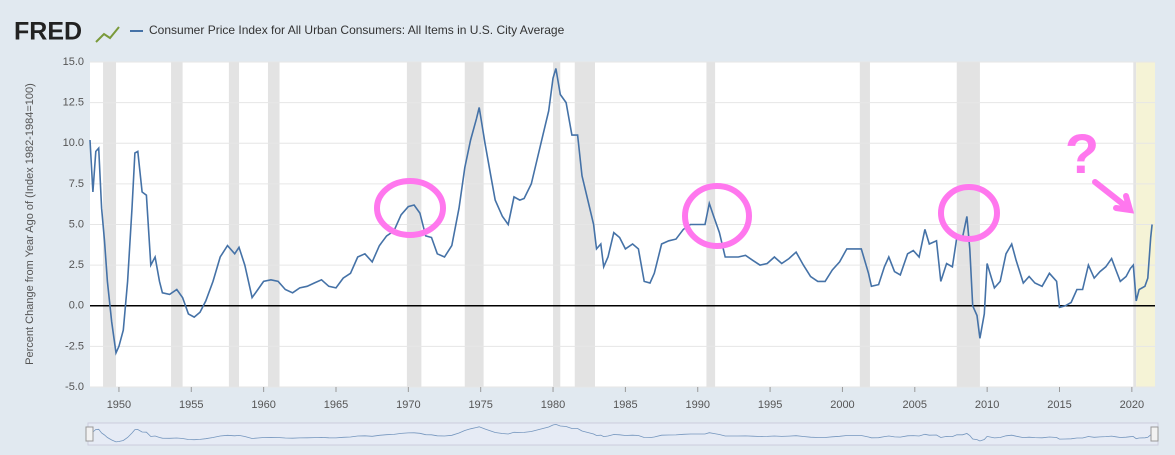  Describe the element at coordinates (987, 405) in the screenshot. I see `x-tick-label: 2010` at that location.